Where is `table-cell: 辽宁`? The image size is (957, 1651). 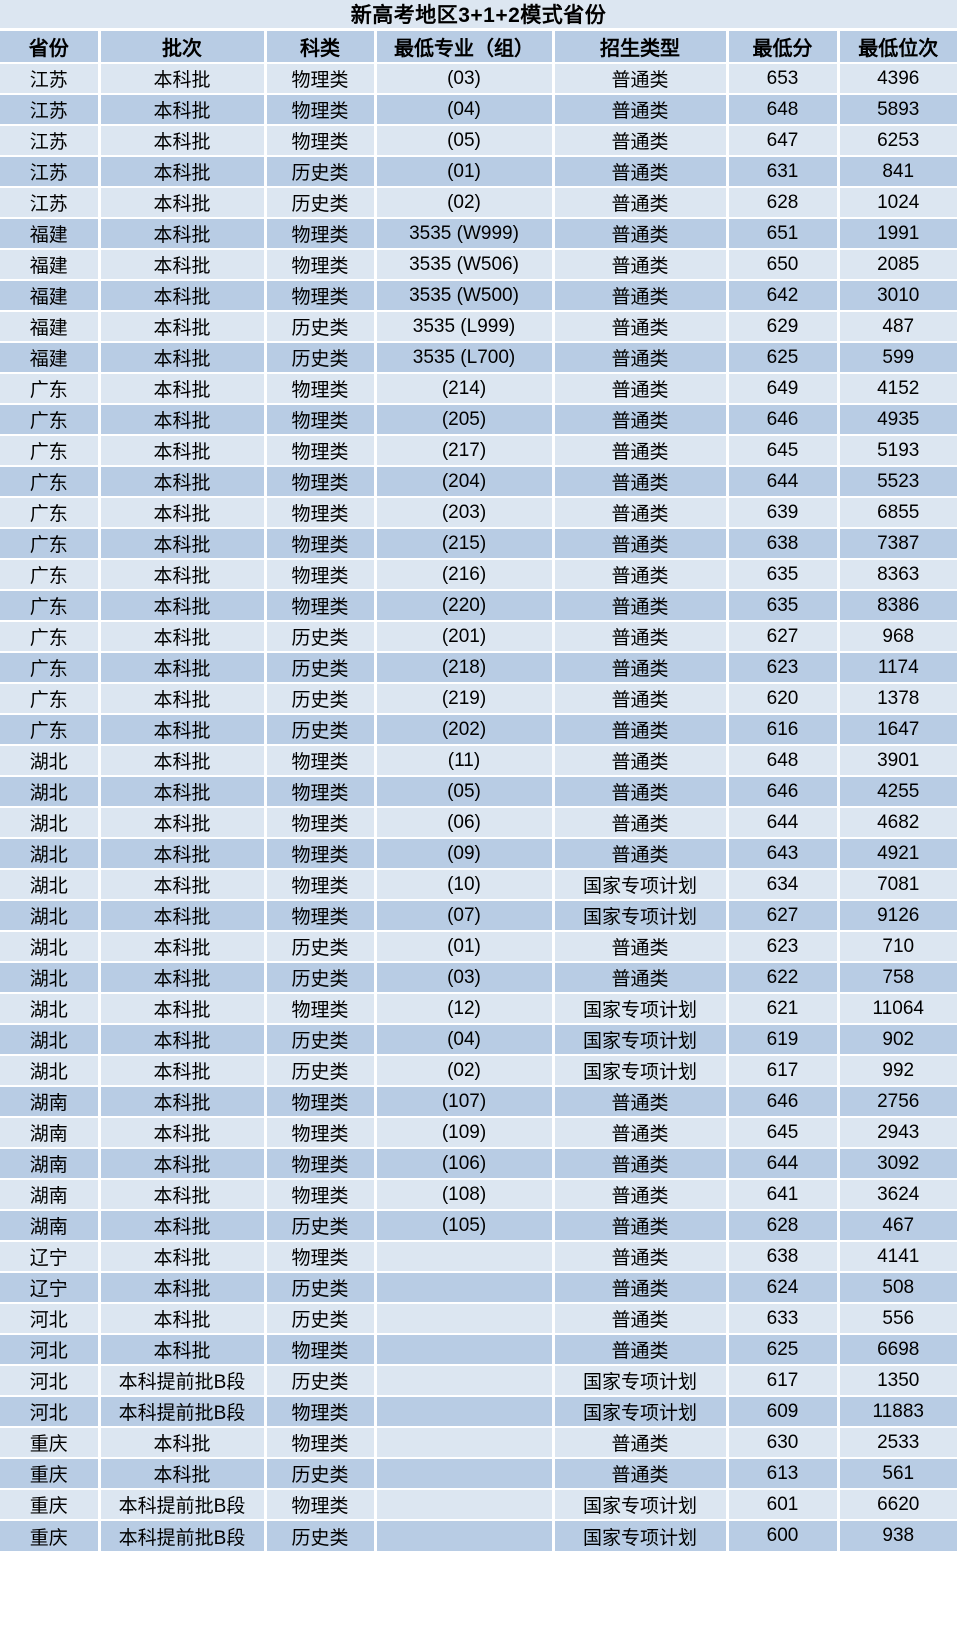 table-cell: 辽宁 is located at coordinates (50, 1288).